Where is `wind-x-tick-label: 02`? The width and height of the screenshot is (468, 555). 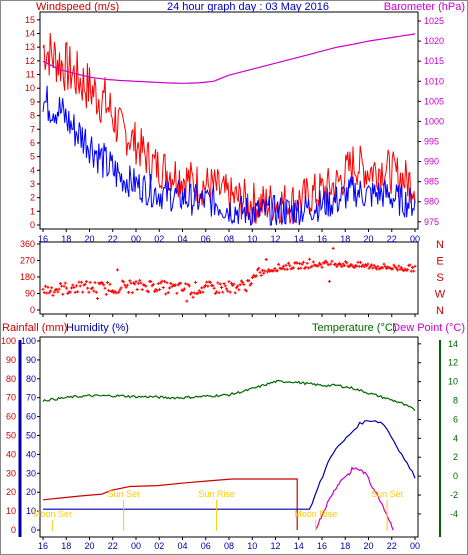
wind-x-tick-label: 02 is located at coordinates (159, 239).